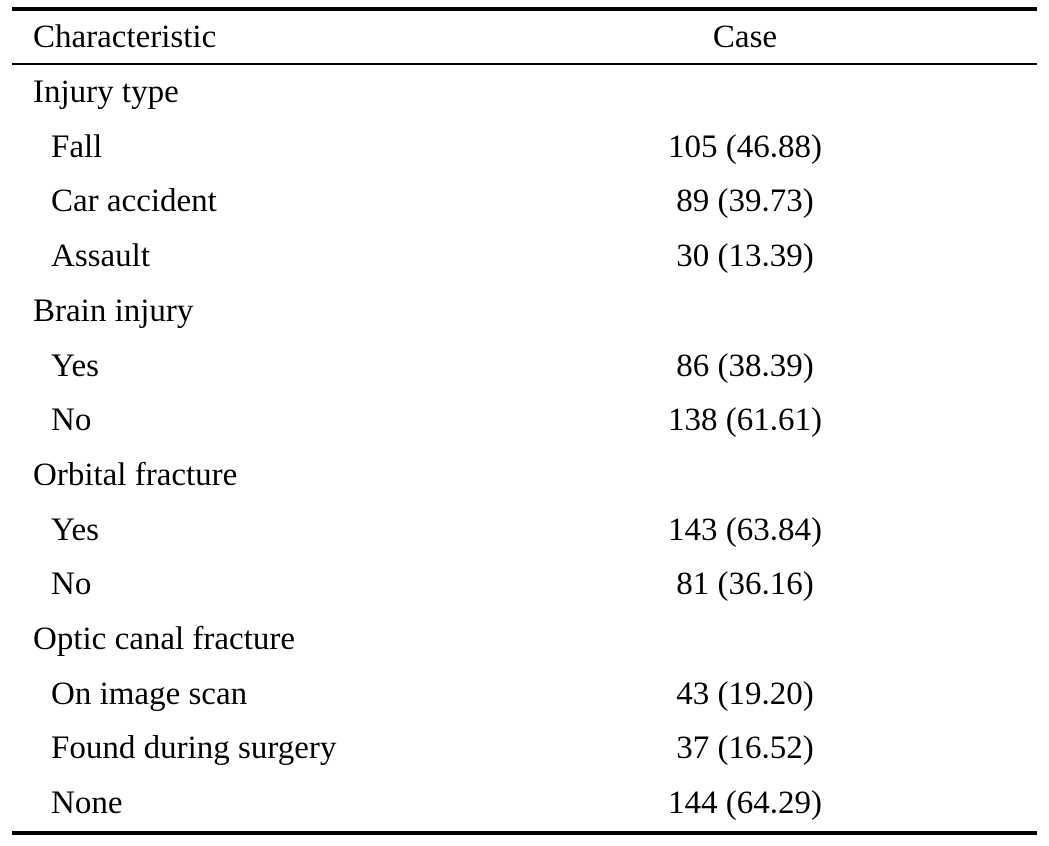 The image size is (1049, 846). What do you see at coordinates (524, 748) in the screenshot?
I see `table-row: Found during surgery 37 (16.52)` at bounding box center [524, 748].